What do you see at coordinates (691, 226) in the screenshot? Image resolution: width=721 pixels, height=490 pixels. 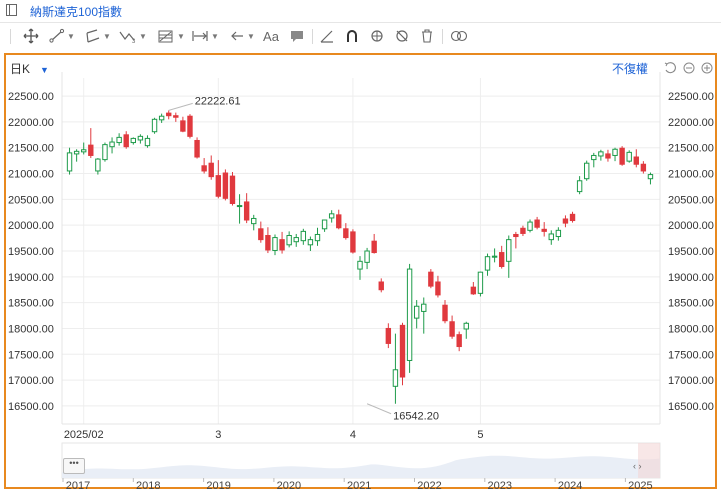 I see `y-tick-label-right: 20000.00` at bounding box center [691, 226].